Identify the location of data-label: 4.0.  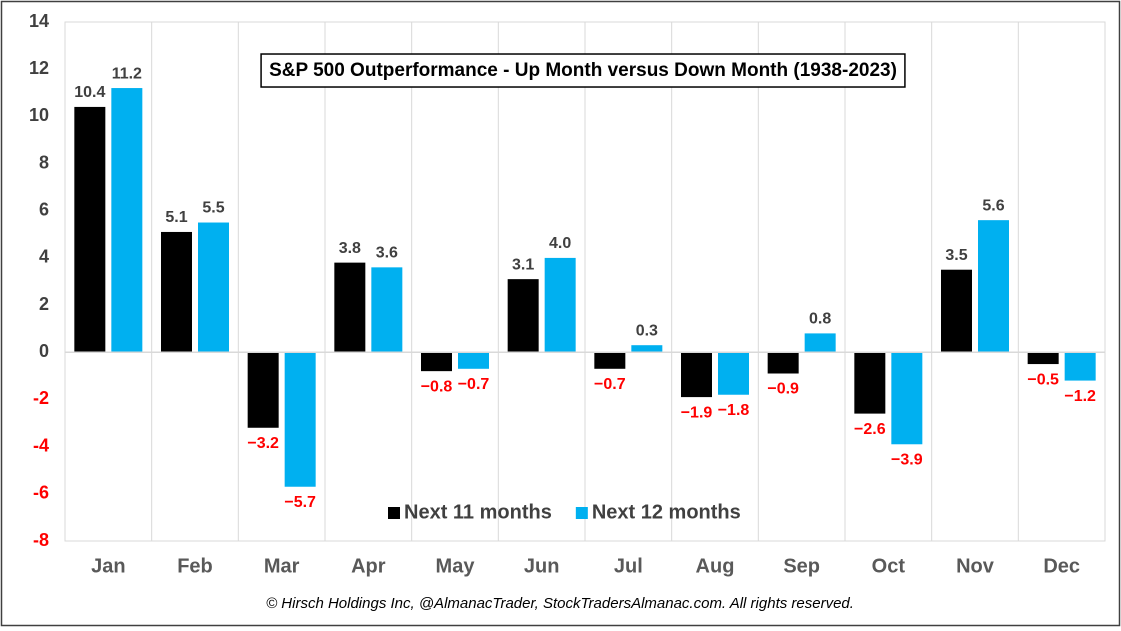
(560, 243).